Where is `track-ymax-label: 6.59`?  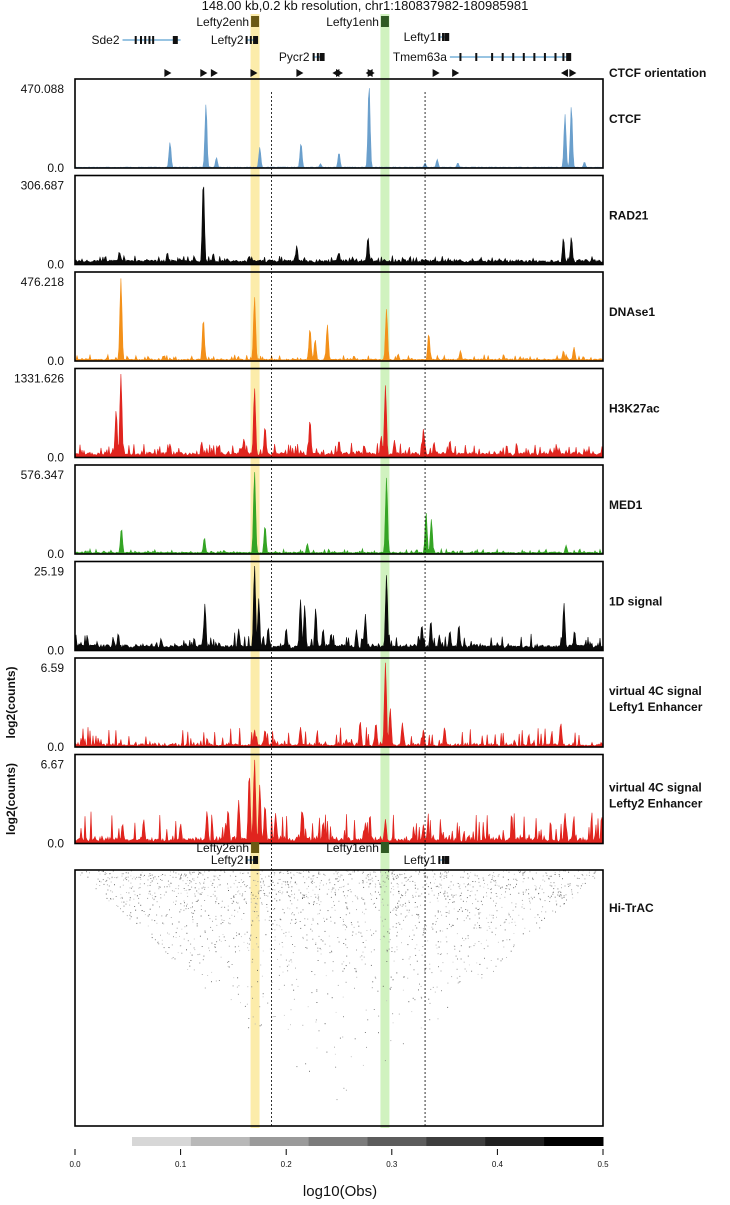 track-ymax-label: 6.59 is located at coordinates (53, 668).